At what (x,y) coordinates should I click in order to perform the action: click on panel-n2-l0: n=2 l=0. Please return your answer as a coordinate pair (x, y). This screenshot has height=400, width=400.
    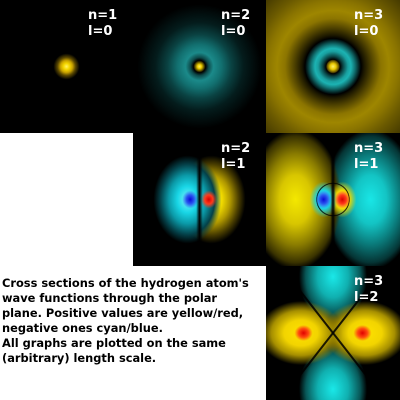
    Looking at the image, I should click on (199, 66).